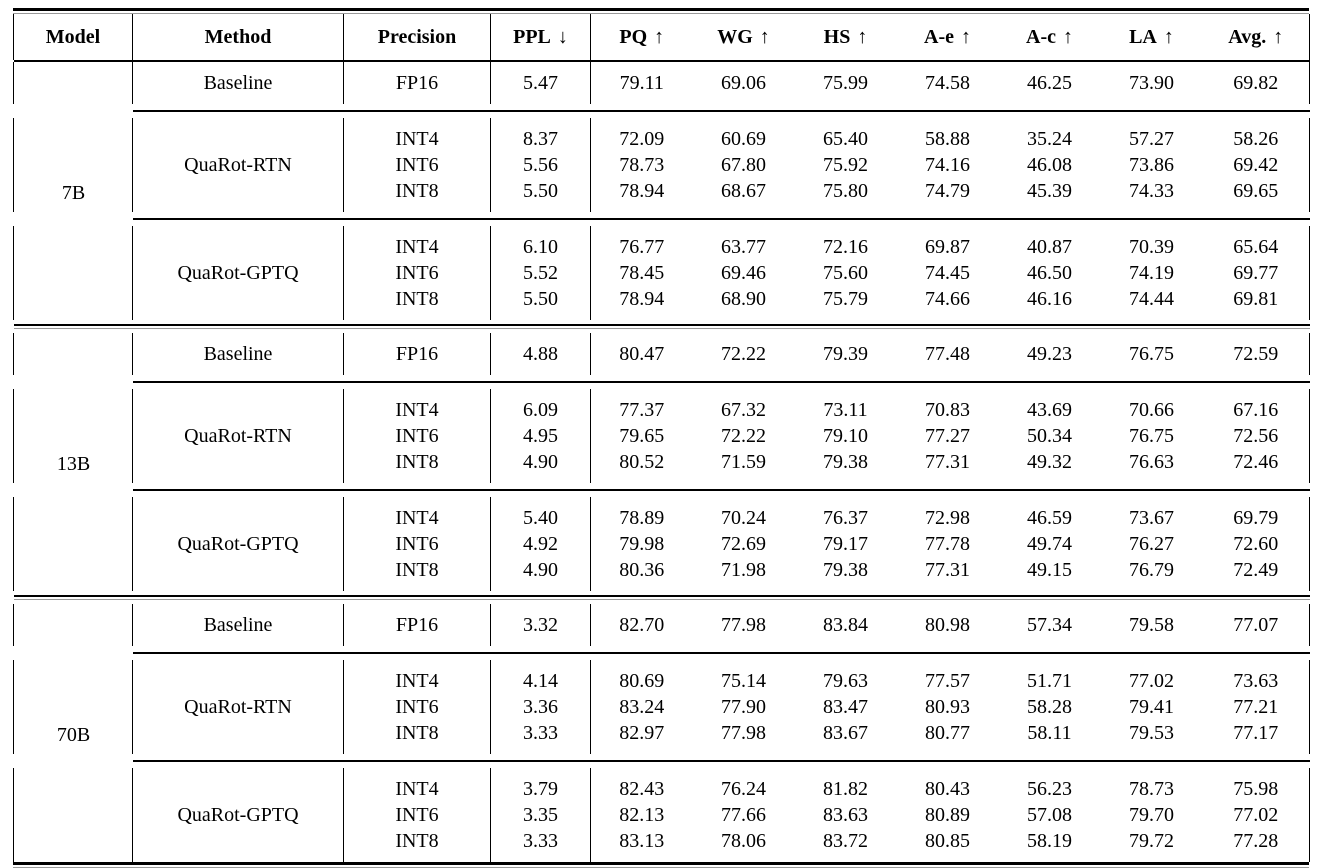  Describe the element at coordinates (641, 410) in the screenshot. I see `value-cell: 77.37` at that location.